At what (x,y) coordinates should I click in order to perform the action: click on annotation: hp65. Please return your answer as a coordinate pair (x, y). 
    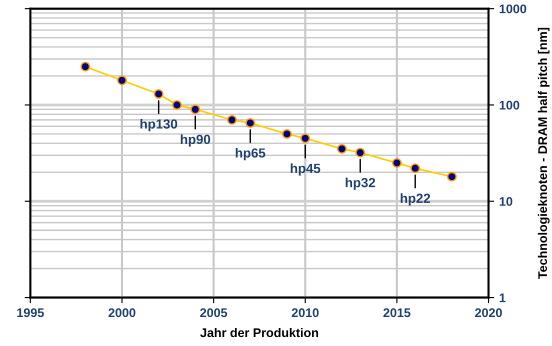
    Looking at the image, I should click on (251, 154).